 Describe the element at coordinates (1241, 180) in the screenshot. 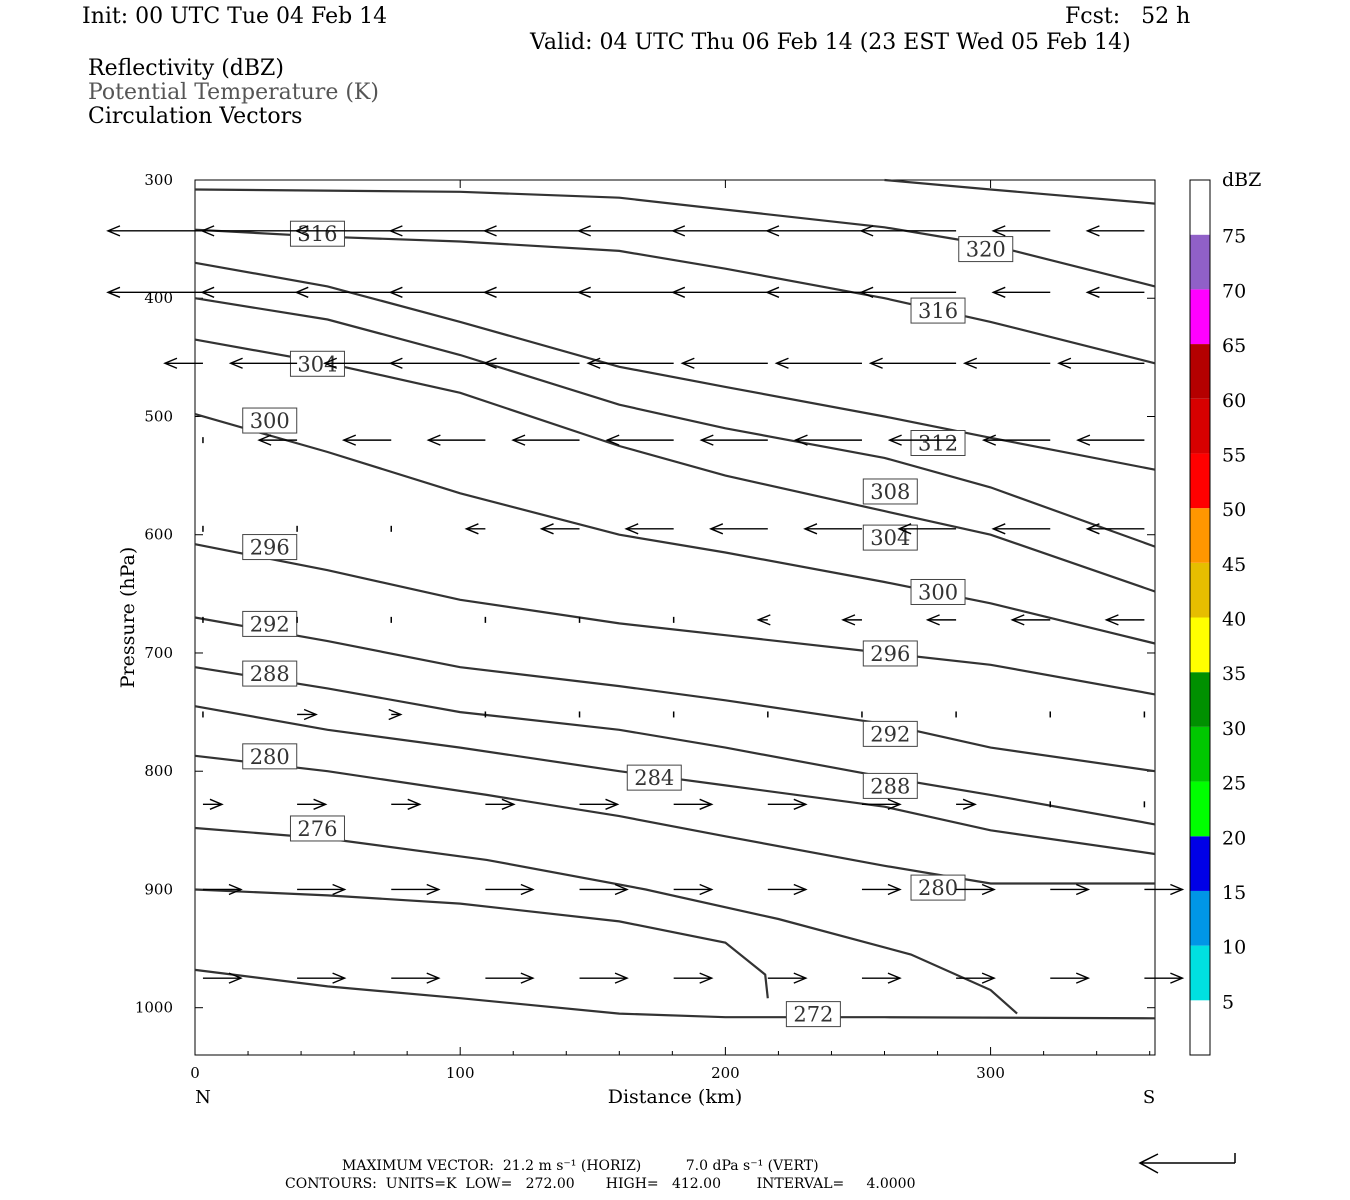

I see `colorbar-title: dBZ` at that location.